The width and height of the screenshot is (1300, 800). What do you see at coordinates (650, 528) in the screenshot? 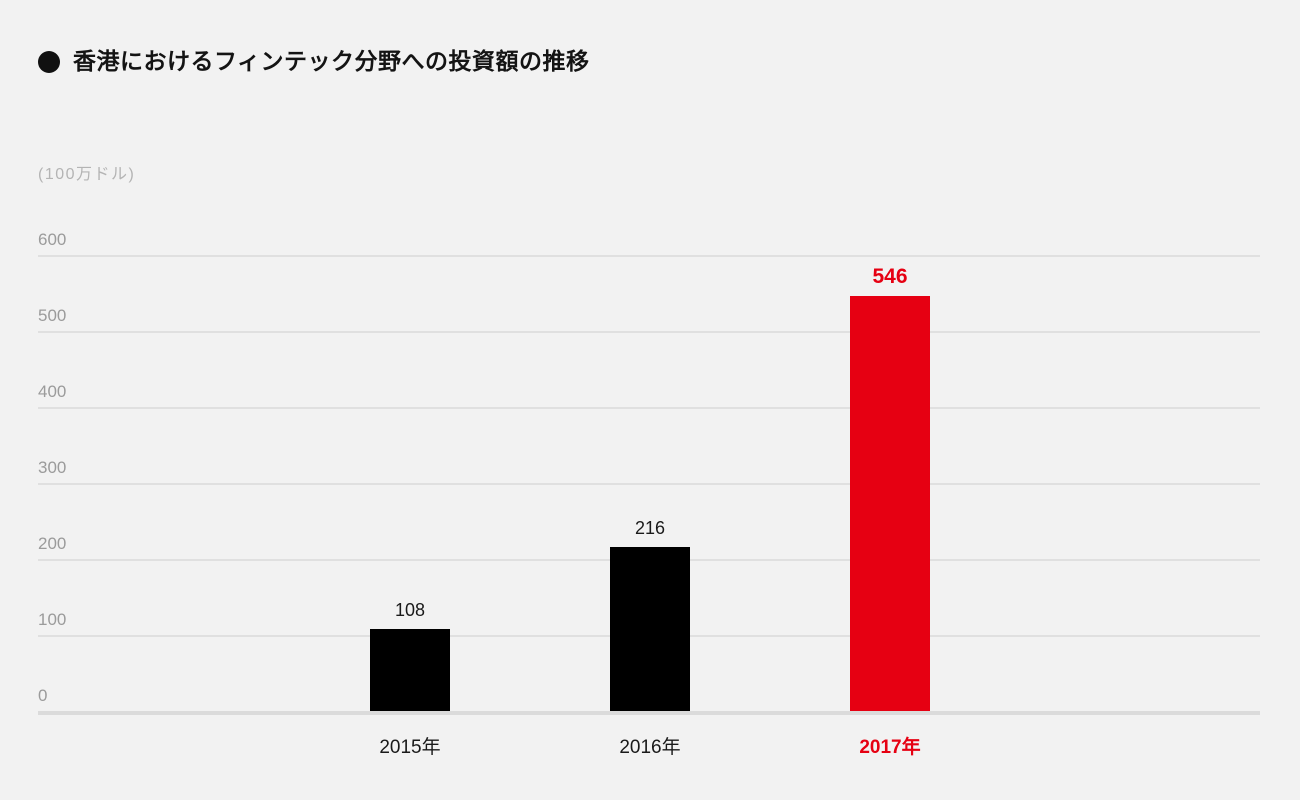
I see `bar-value-label-2016年: 216` at bounding box center [650, 528].